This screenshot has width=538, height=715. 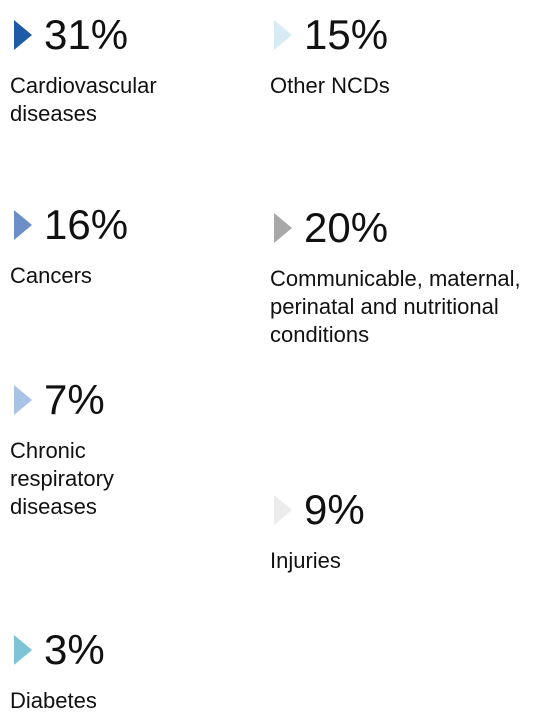 I want to click on legend-item: 9% Injuries, so click(x=400, y=530).